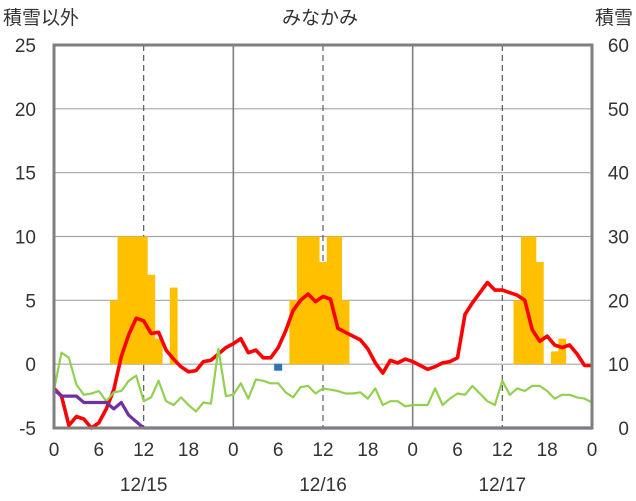 The image size is (636, 501). Describe the element at coordinates (25, 110) in the screenshot. I see `left-tick-label: 20` at that location.